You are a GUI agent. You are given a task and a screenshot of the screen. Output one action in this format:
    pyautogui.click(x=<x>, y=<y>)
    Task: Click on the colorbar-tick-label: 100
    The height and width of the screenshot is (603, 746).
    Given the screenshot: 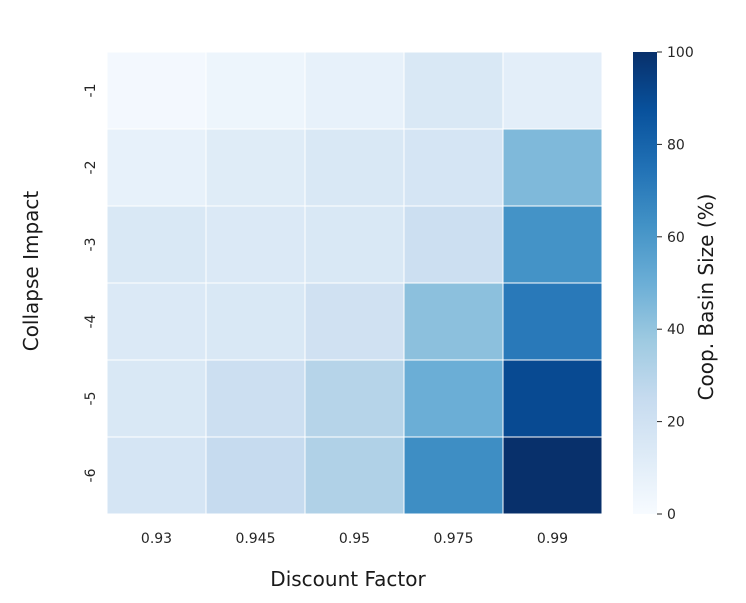 What is the action you would take?
    pyautogui.click(x=680, y=53)
    